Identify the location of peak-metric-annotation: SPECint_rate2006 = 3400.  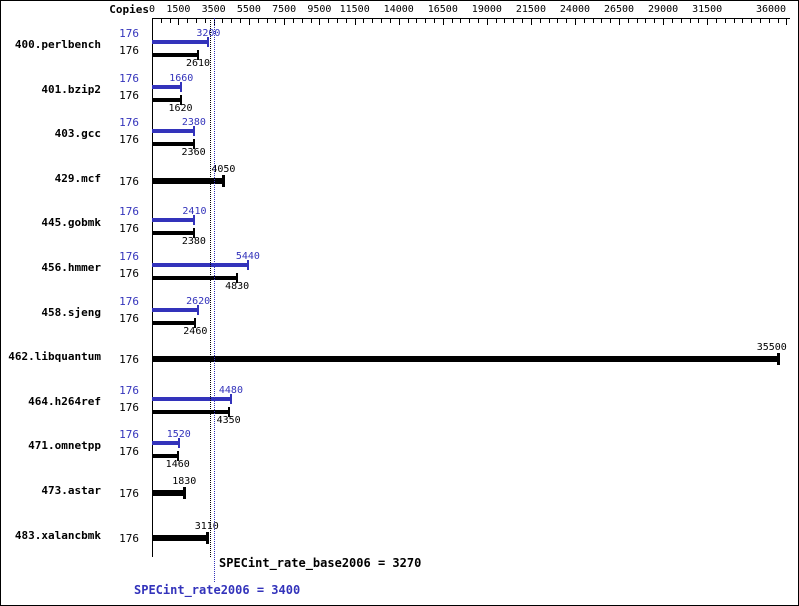
(217, 590).